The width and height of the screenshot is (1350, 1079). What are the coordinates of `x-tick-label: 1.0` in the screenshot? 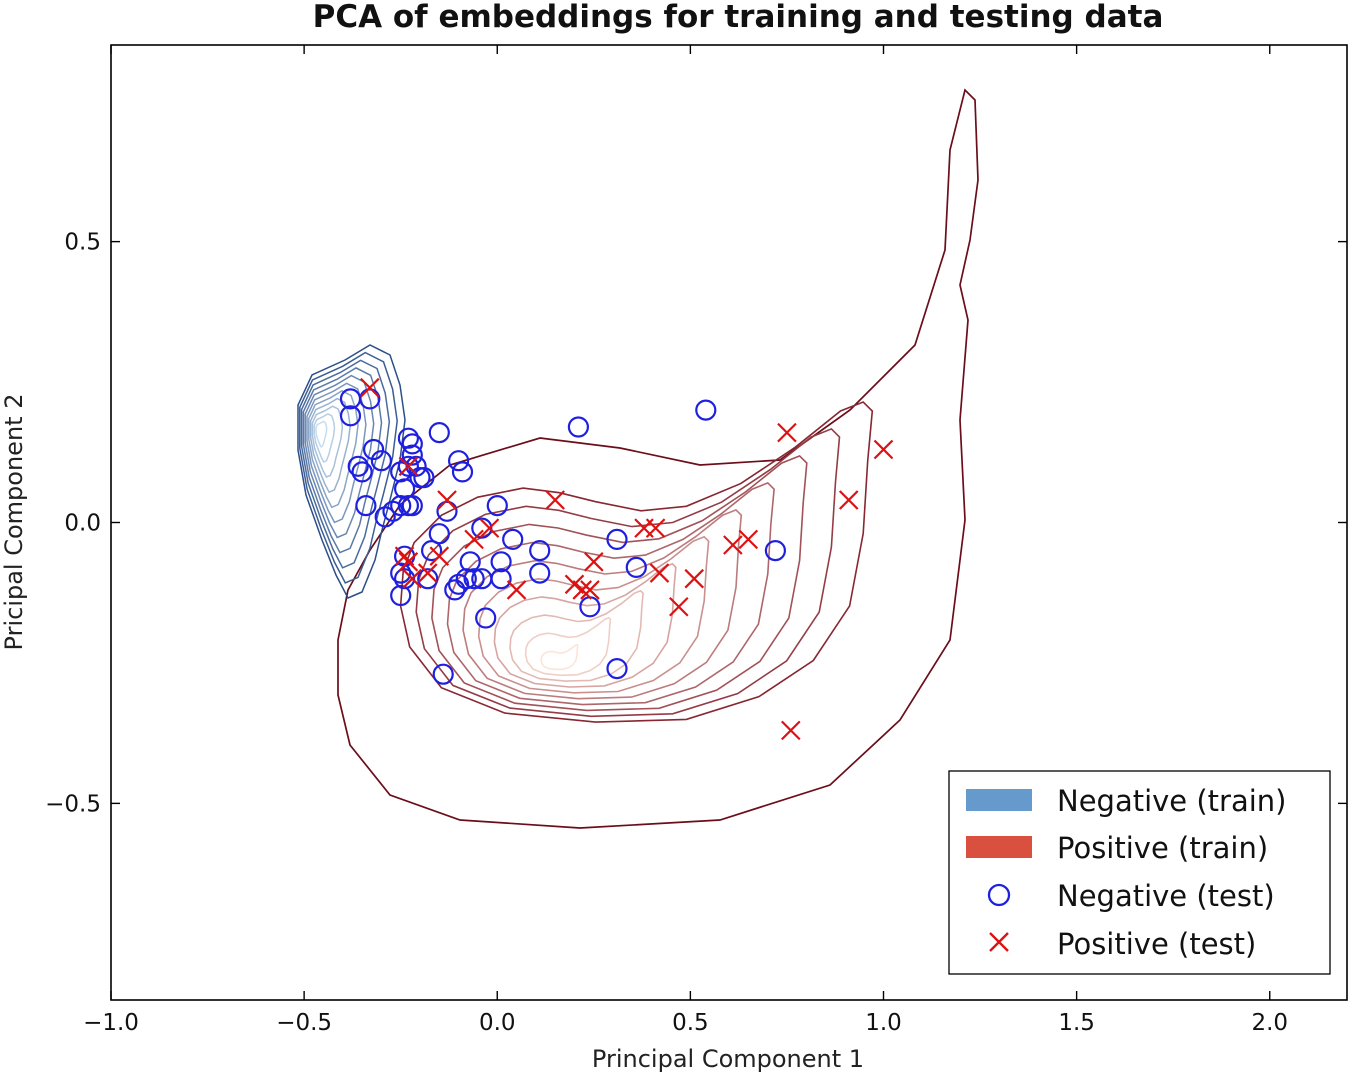 It's located at (883, 1023).